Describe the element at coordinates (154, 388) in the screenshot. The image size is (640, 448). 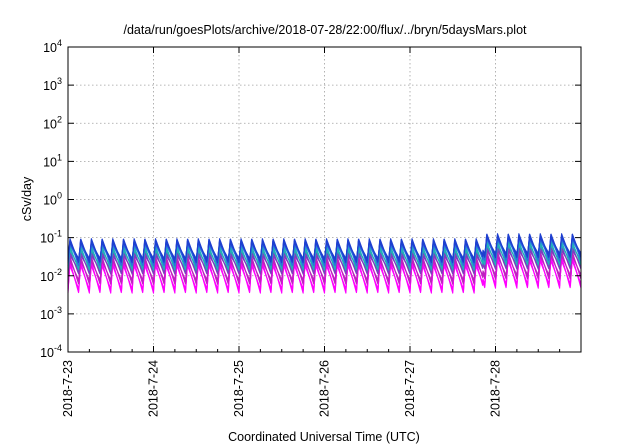
I see `x-tick-label: 2018-7-24` at that location.